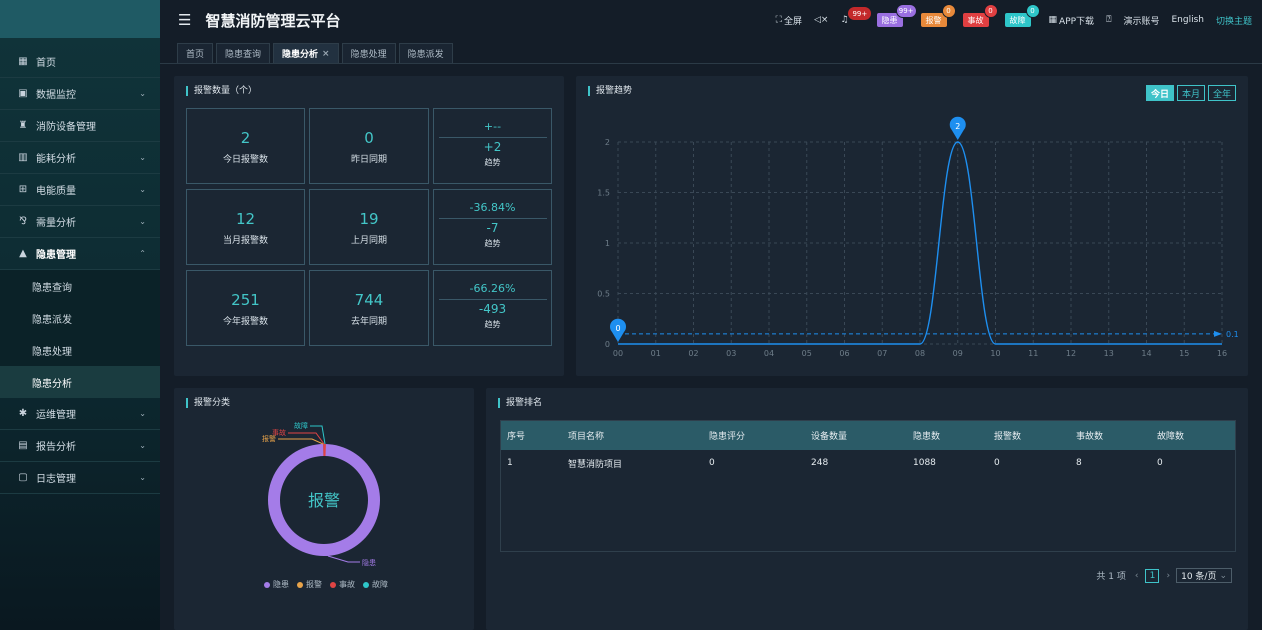 This screenshot has width=1262, height=630. Describe the element at coordinates (80, 318) in the screenshot. I see `sidebar-subitem-hazard-dispatch: 隐患派发` at that location.